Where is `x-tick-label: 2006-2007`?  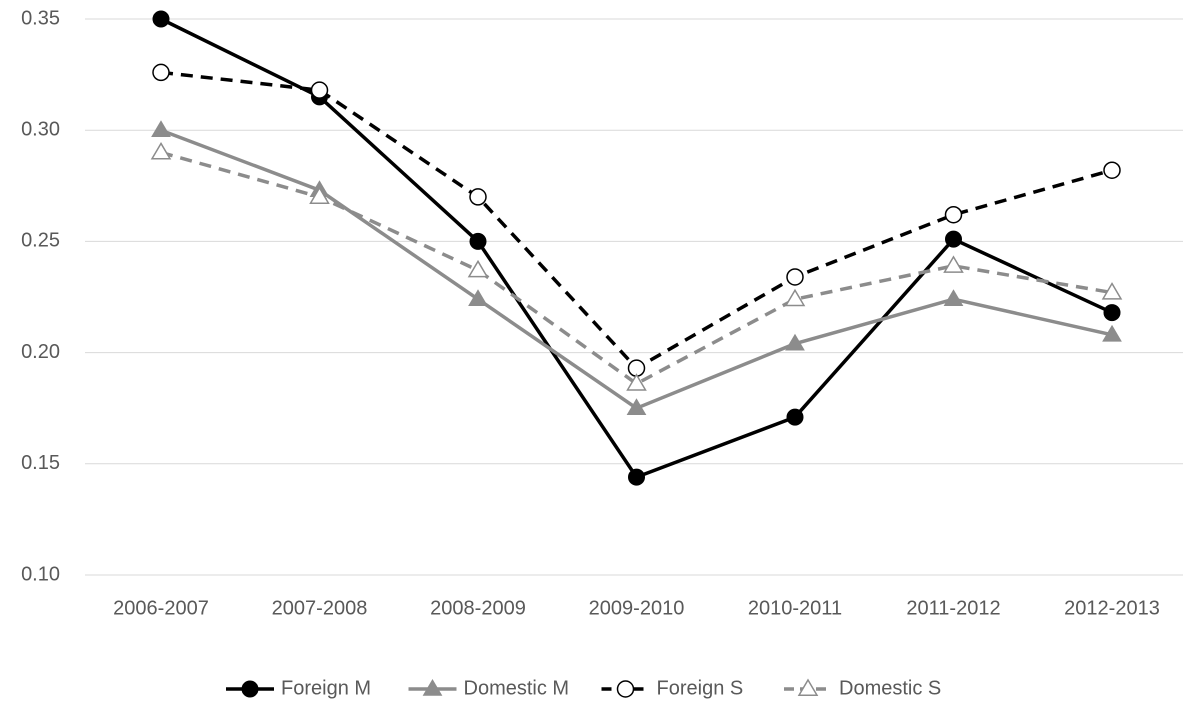
x-tick-label: 2006-2007 is located at coordinates (161, 608).